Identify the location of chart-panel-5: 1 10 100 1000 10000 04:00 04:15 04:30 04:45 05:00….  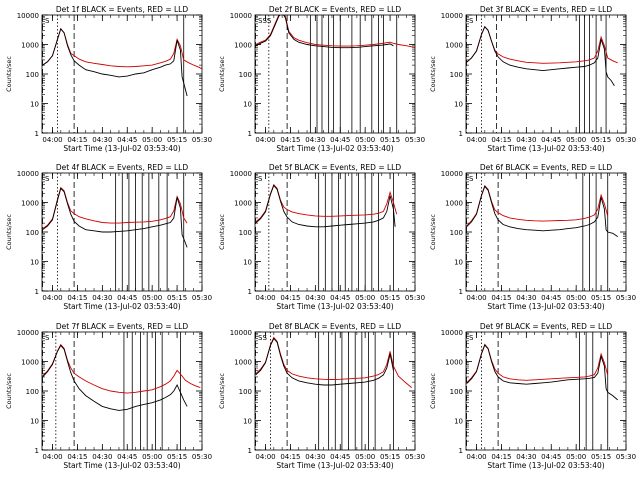
(321, 237).